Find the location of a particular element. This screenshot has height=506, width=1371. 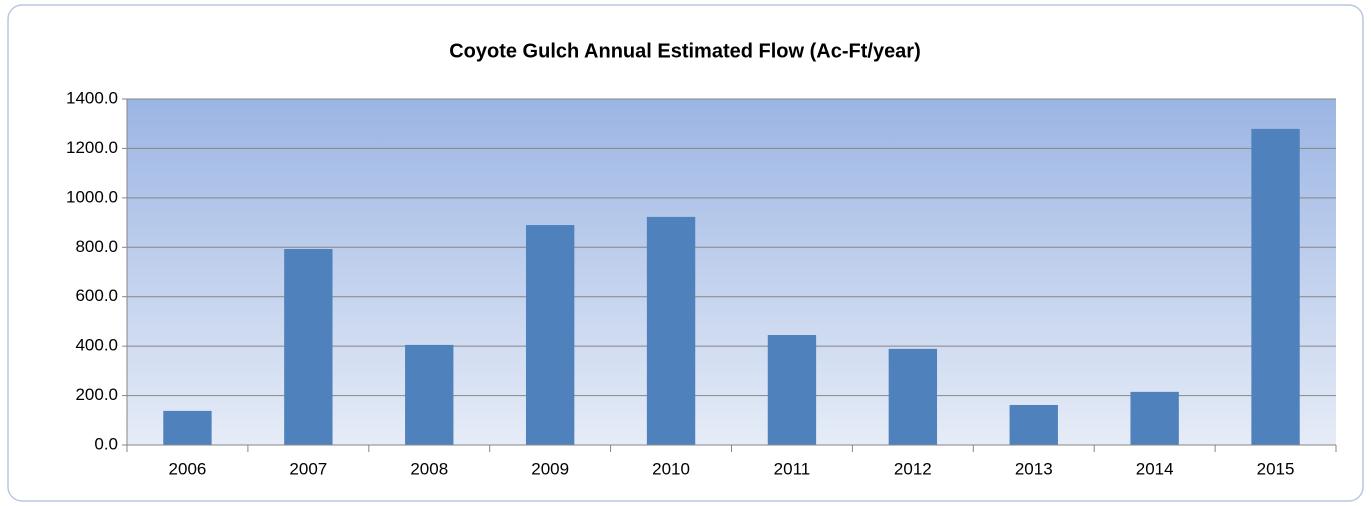

y-tick-label: 400.0 is located at coordinates (96, 345).